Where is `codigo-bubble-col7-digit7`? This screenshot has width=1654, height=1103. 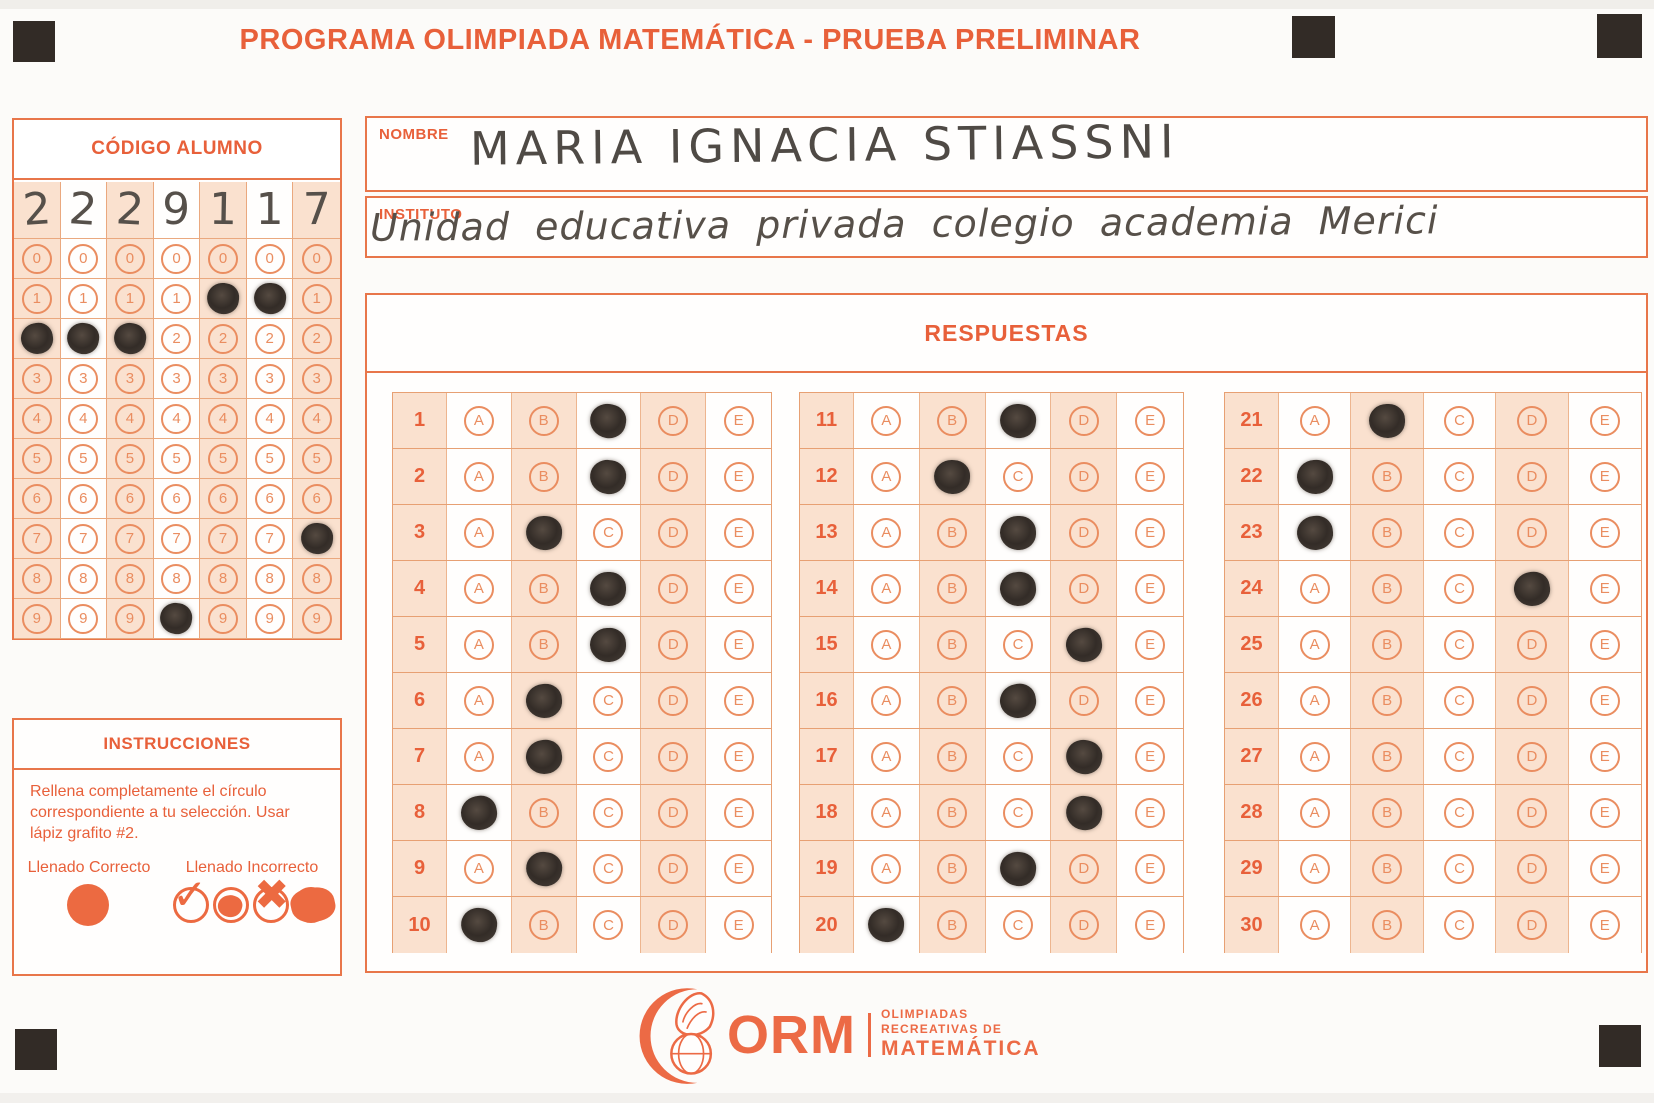
codigo-bubble-col7-digit7 is located at coordinates (316, 539).